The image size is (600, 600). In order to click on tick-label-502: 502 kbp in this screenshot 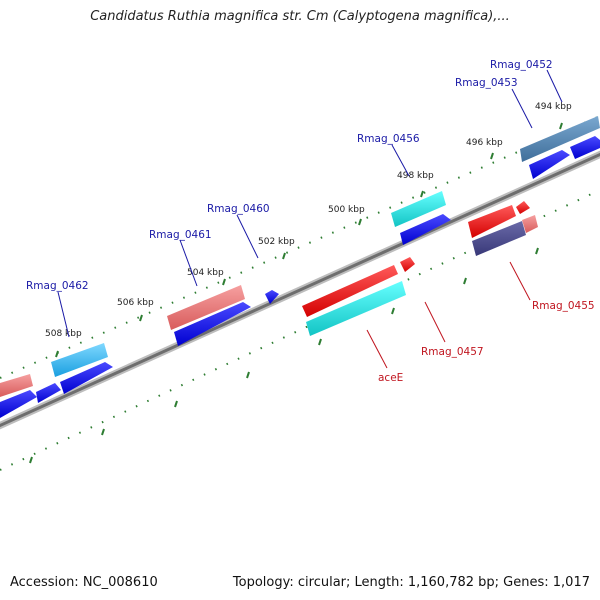, I will do `click(276, 242)`.